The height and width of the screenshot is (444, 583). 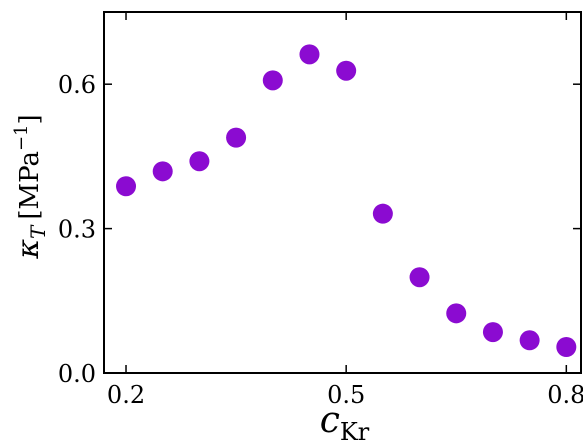 What do you see at coordinates (21, 137) in the screenshot?
I see `y-axis-label-exp: −1` at bounding box center [21, 137].